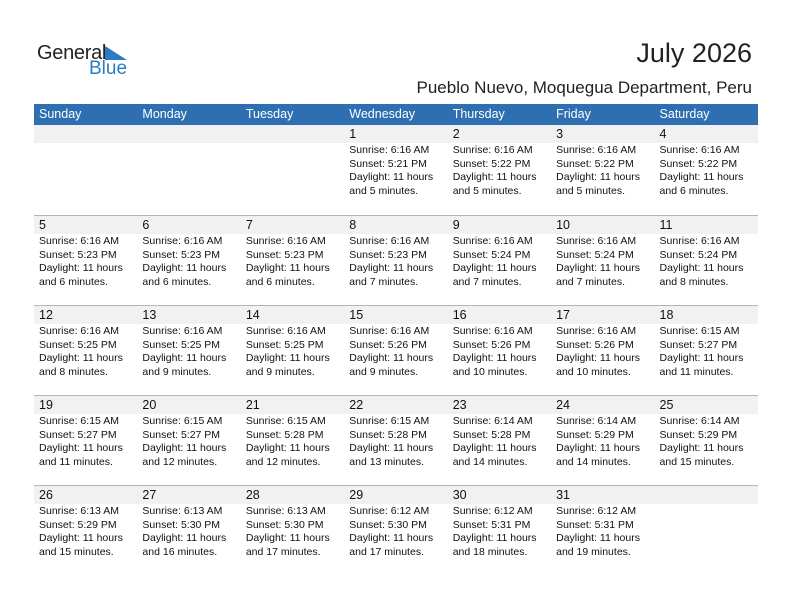 The height and width of the screenshot is (612, 792). Describe the element at coordinates (189, 495) in the screenshot. I see `day-number: 27` at that location.